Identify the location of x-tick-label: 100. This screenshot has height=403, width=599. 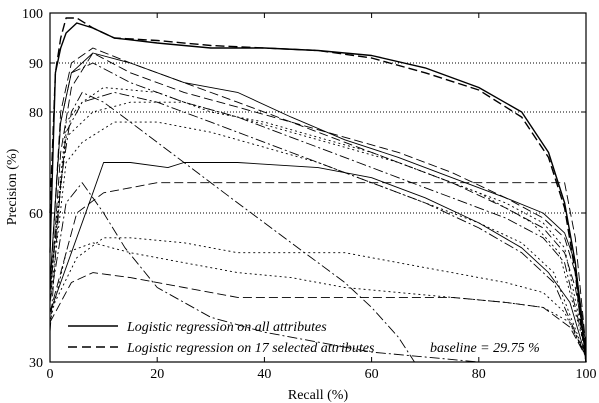
(586, 374).